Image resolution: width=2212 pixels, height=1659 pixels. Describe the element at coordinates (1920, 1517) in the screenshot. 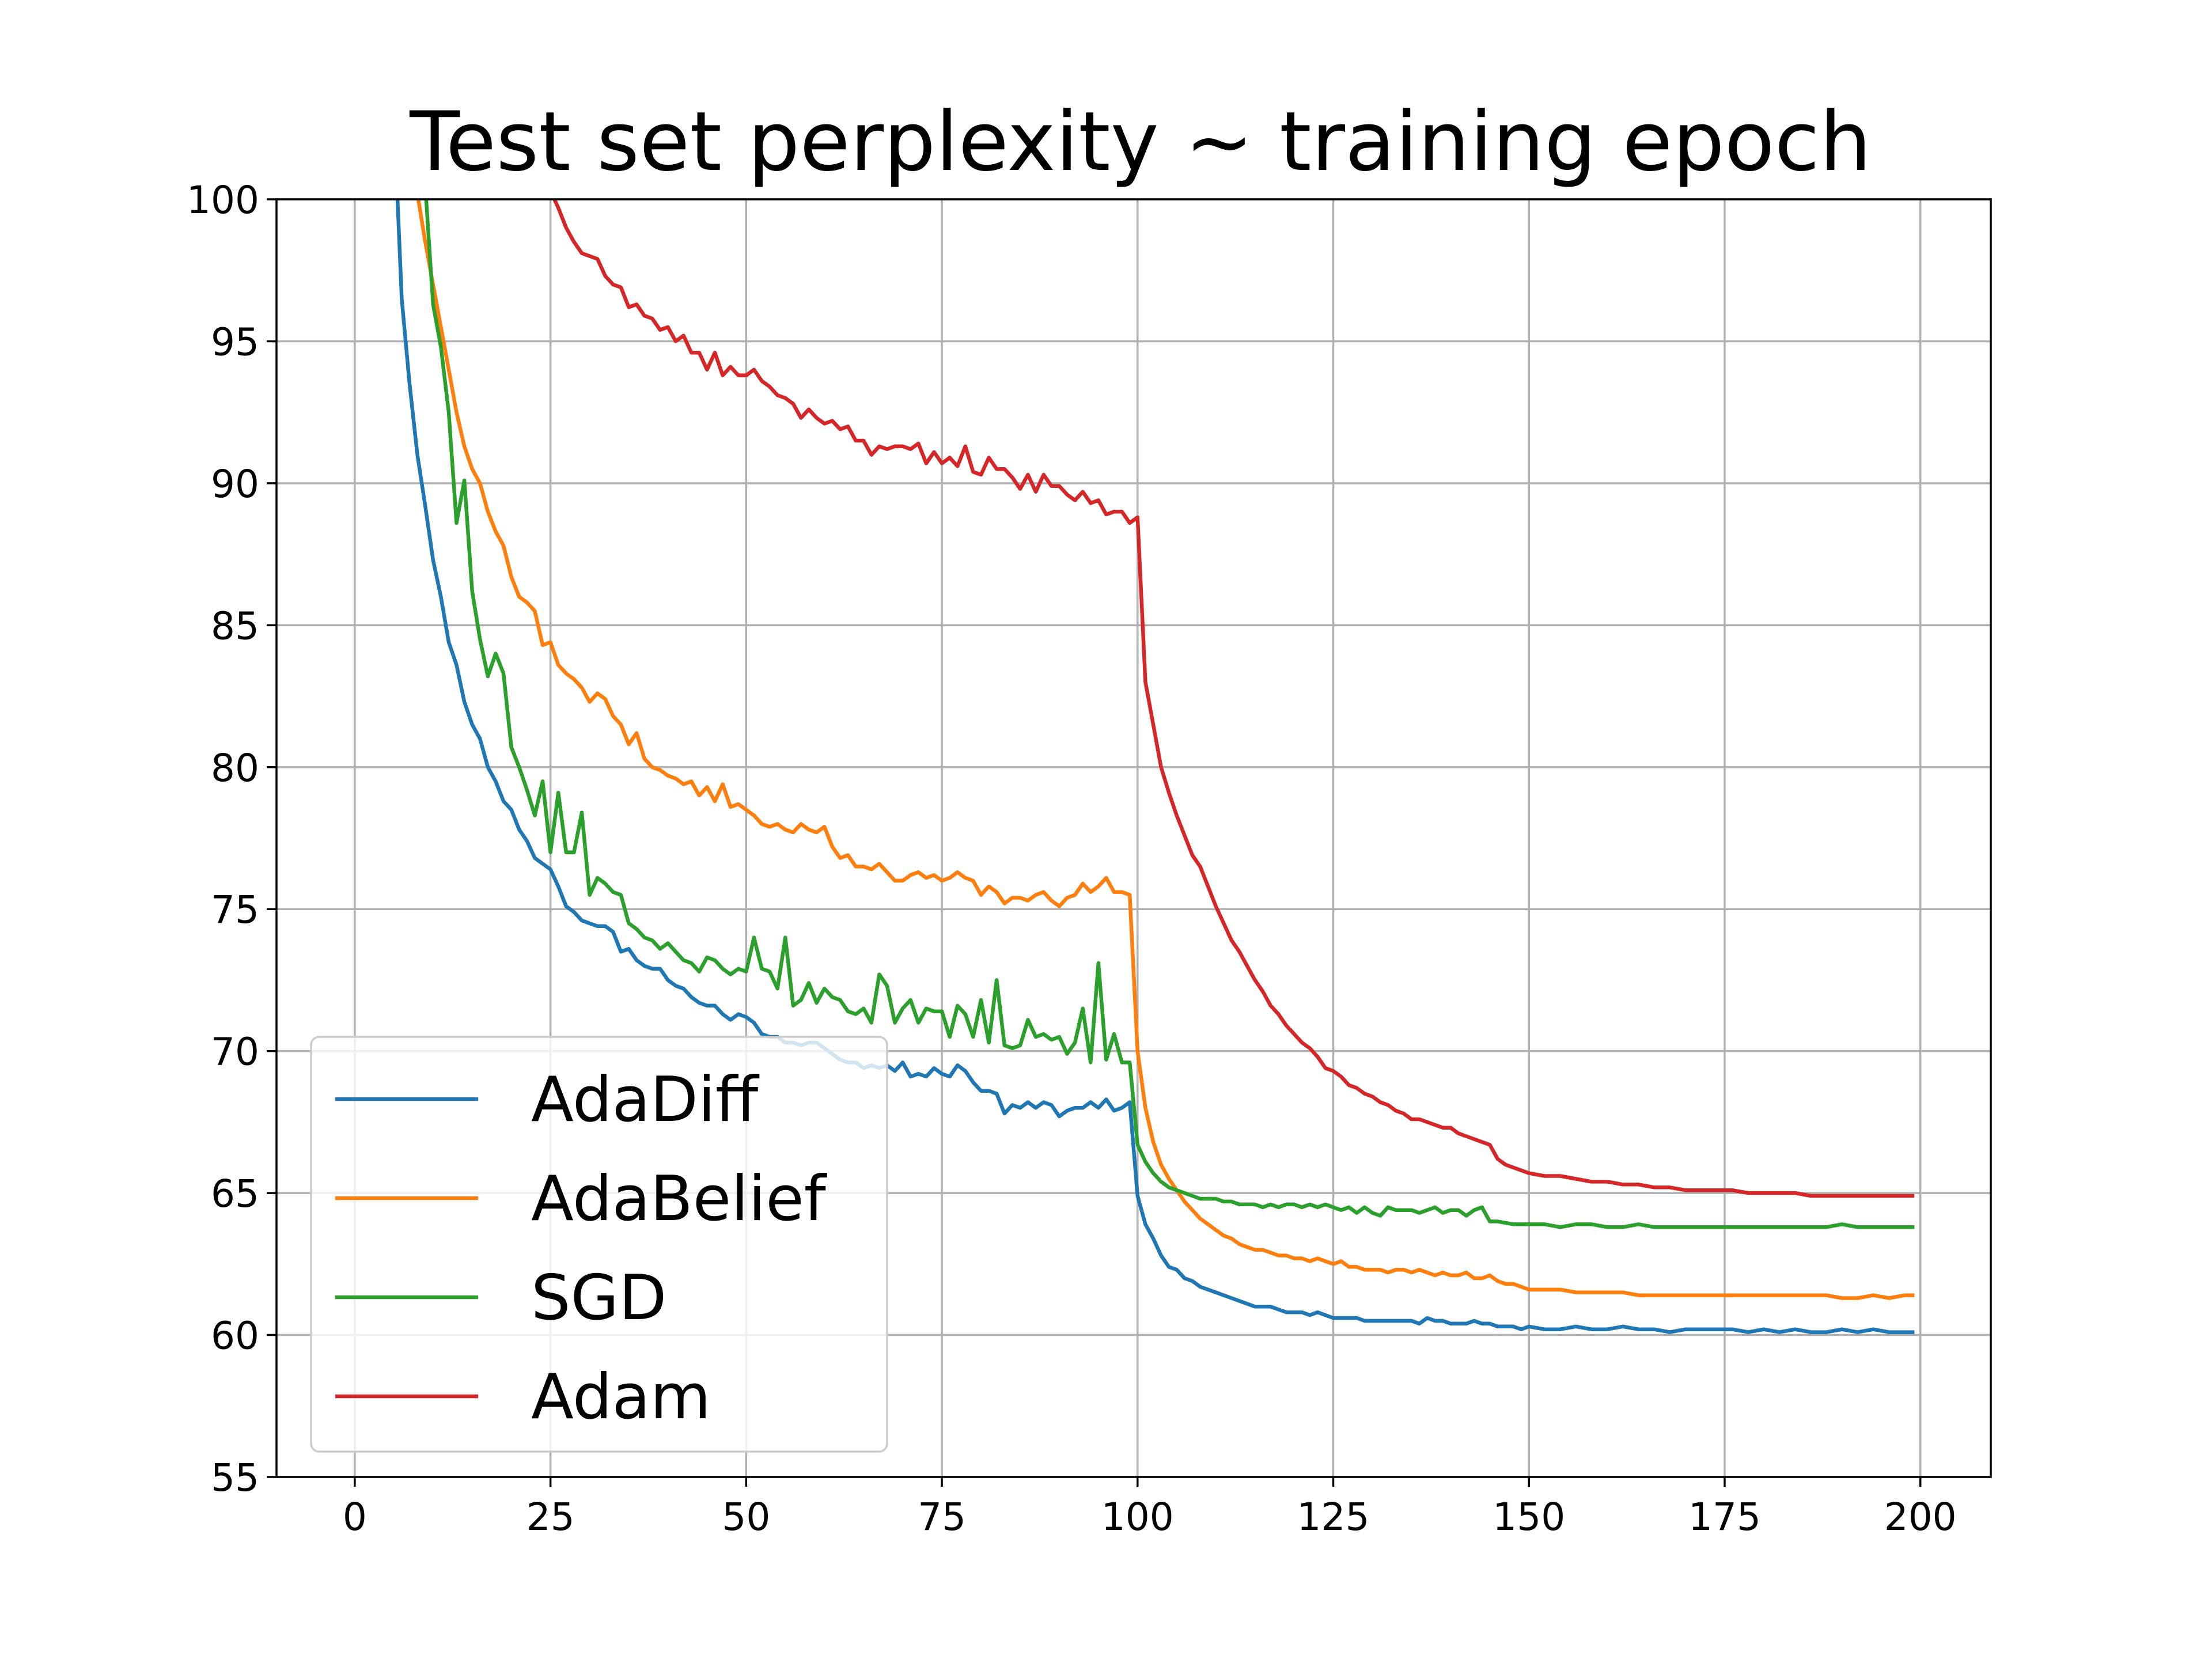

I see `x-tick-label: 200` at that location.